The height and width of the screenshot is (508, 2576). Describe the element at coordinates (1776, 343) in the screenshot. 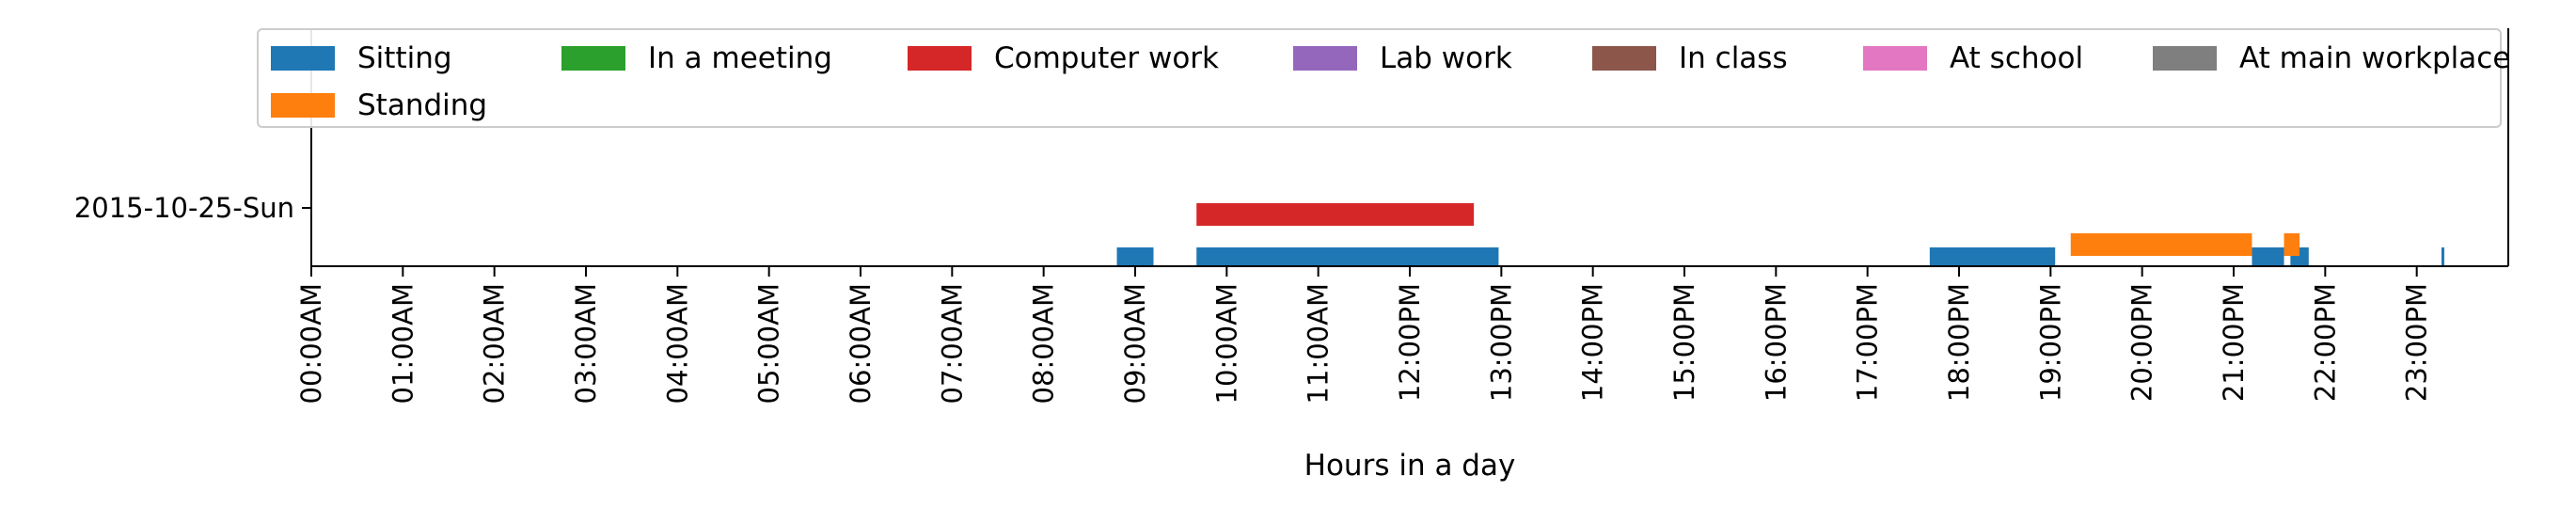

I see `x-tick-label: 16:00PM` at that location.